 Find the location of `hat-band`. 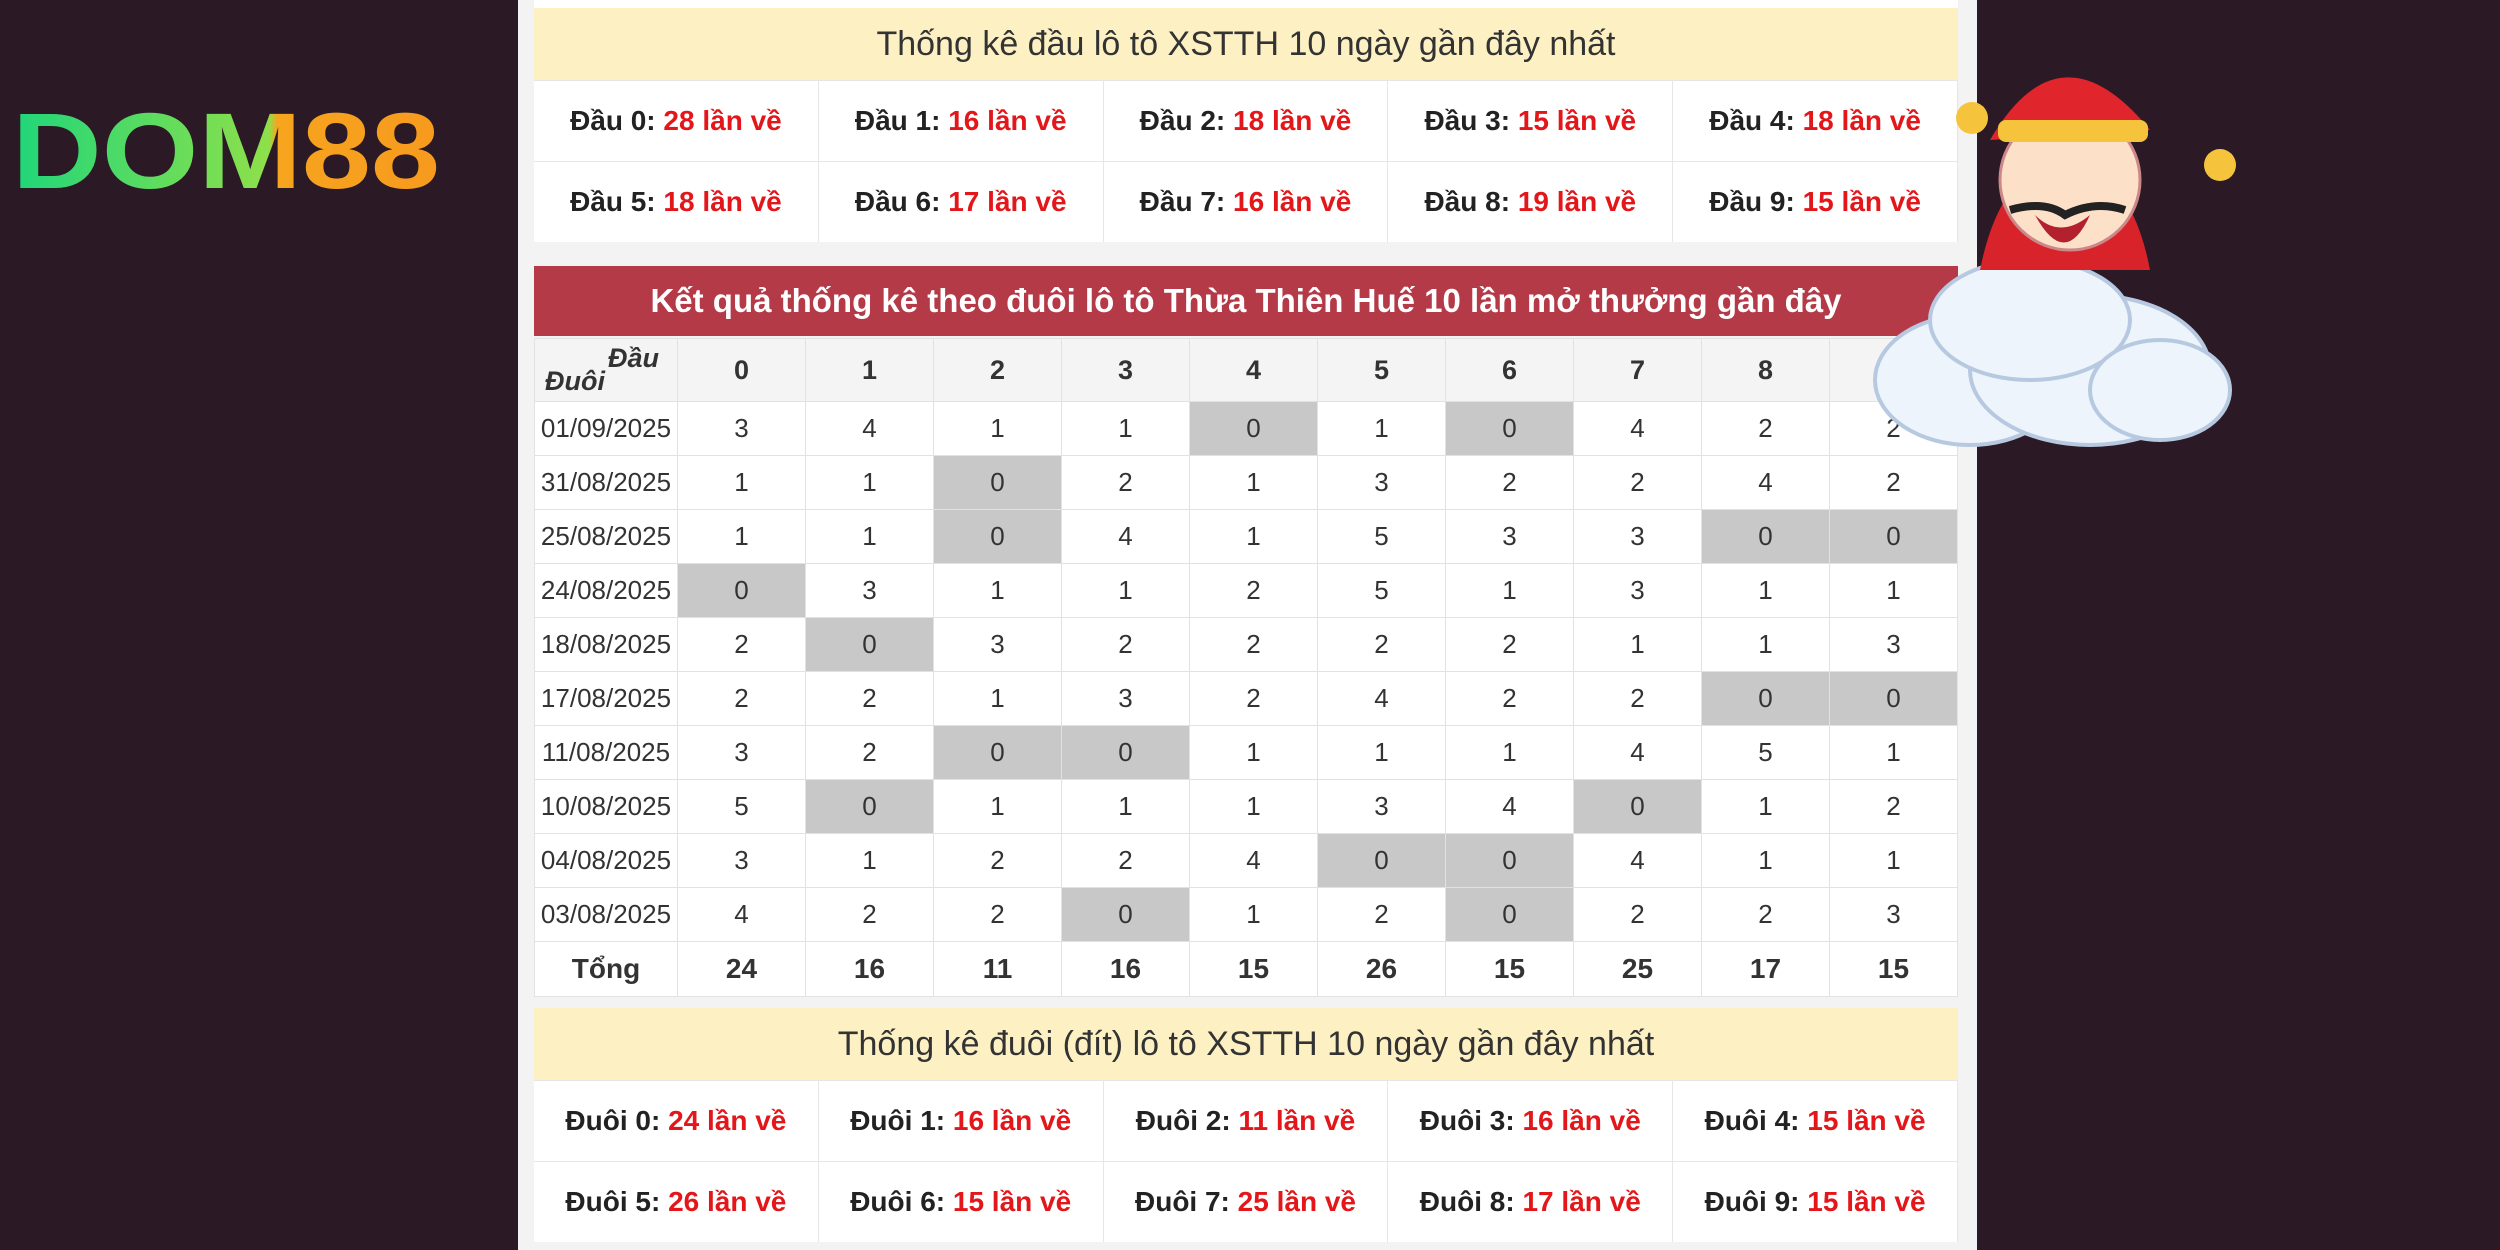

hat-band is located at coordinates (2073, 131).